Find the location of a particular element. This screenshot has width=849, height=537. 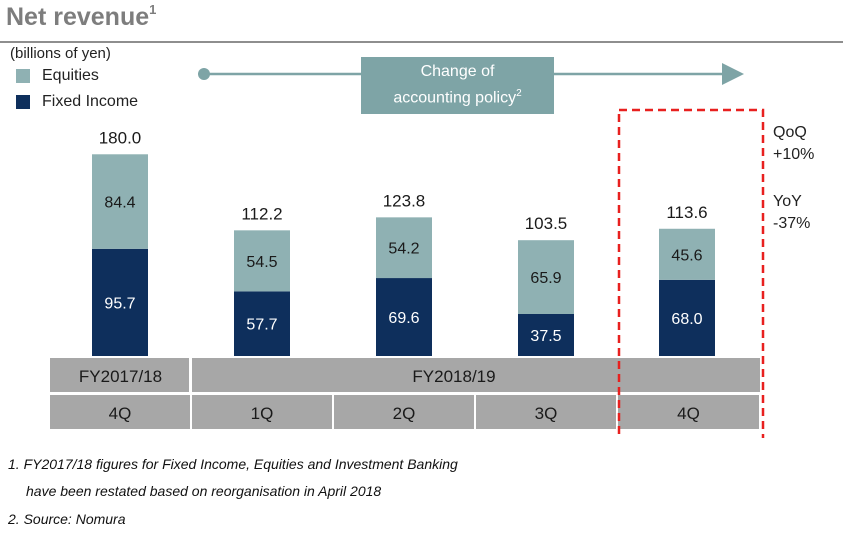

title-rule is located at coordinates (421, 42).